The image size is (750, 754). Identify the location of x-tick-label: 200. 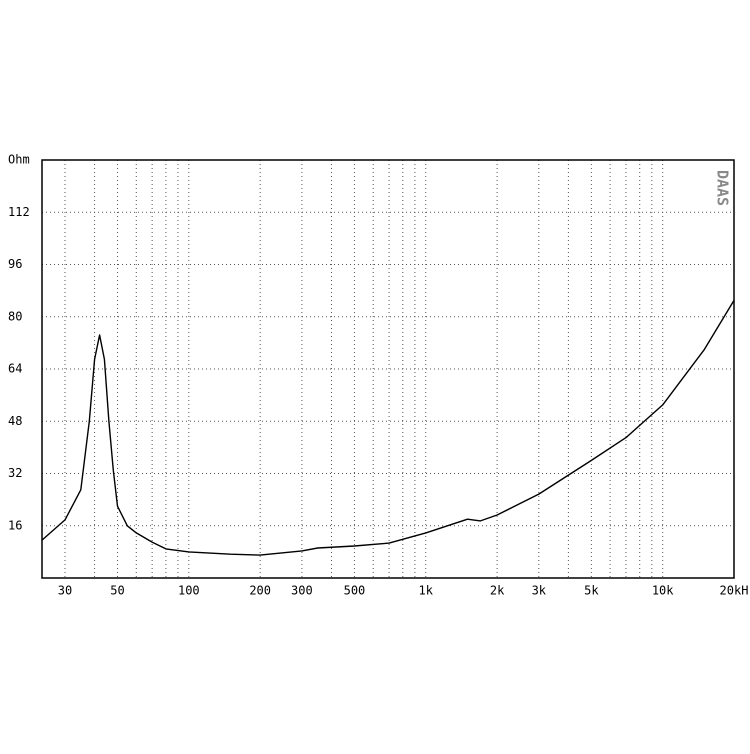
(260, 591).